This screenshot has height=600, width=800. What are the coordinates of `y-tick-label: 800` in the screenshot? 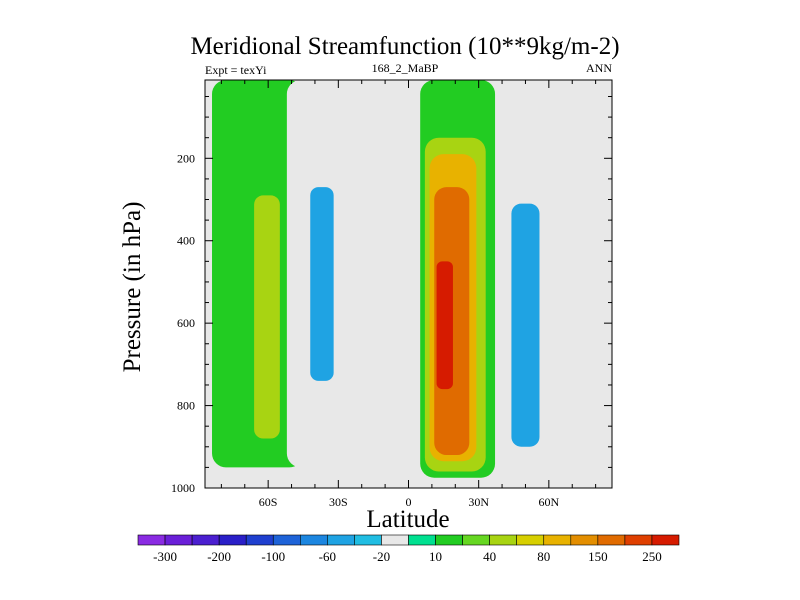 It's located at (186, 406).